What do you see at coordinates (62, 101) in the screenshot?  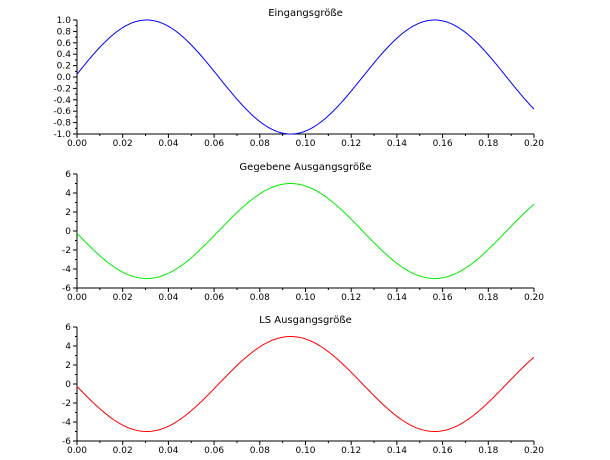 I see `y-tick-label: -0.4` at bounding box center [62, 101].